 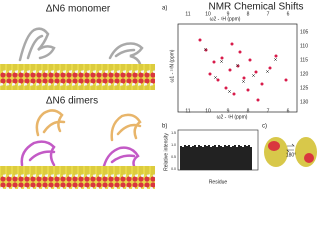 What do you see at coordinates (172, 65) in the screenshot?
I see `y-axis-label: ω1 - ¹⁵N (ppm)` at bounding box center [172, 65].